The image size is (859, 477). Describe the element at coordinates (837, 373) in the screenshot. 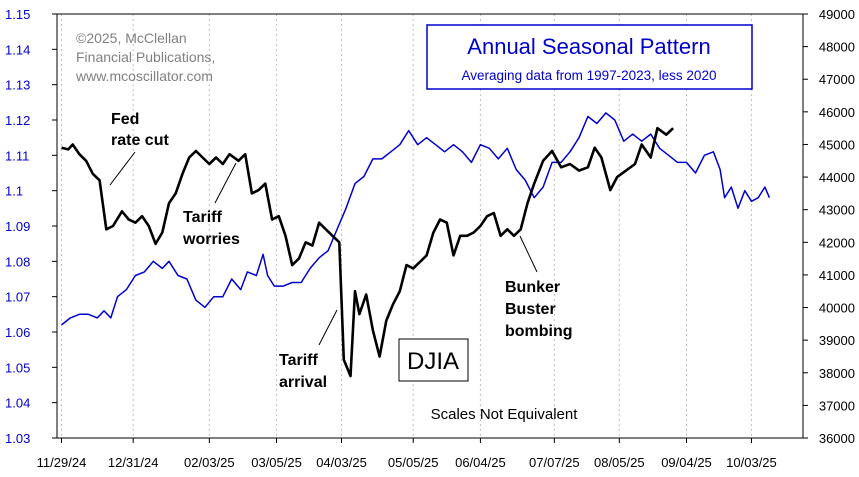

I see `right-tick-label: 38000` at that location.